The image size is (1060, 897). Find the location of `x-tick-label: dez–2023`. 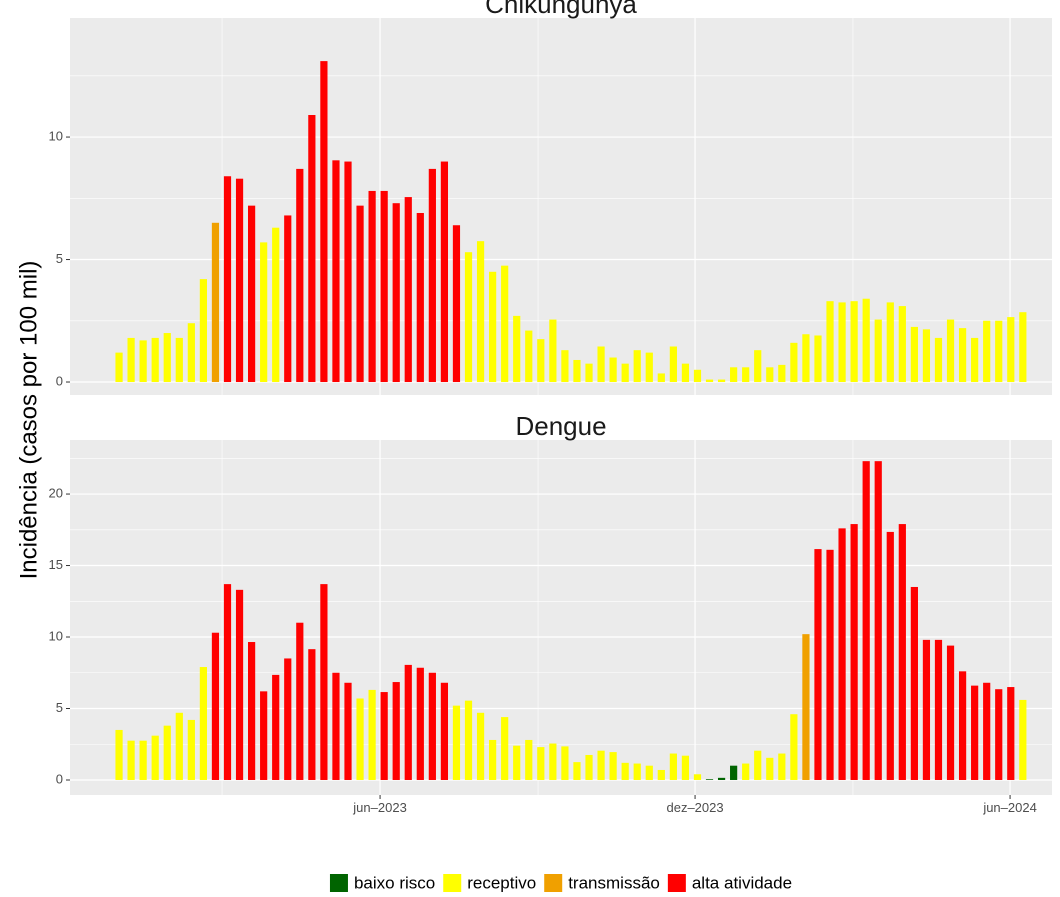

x-tick-label: dez–2023 is located at coordinates (694, 807).